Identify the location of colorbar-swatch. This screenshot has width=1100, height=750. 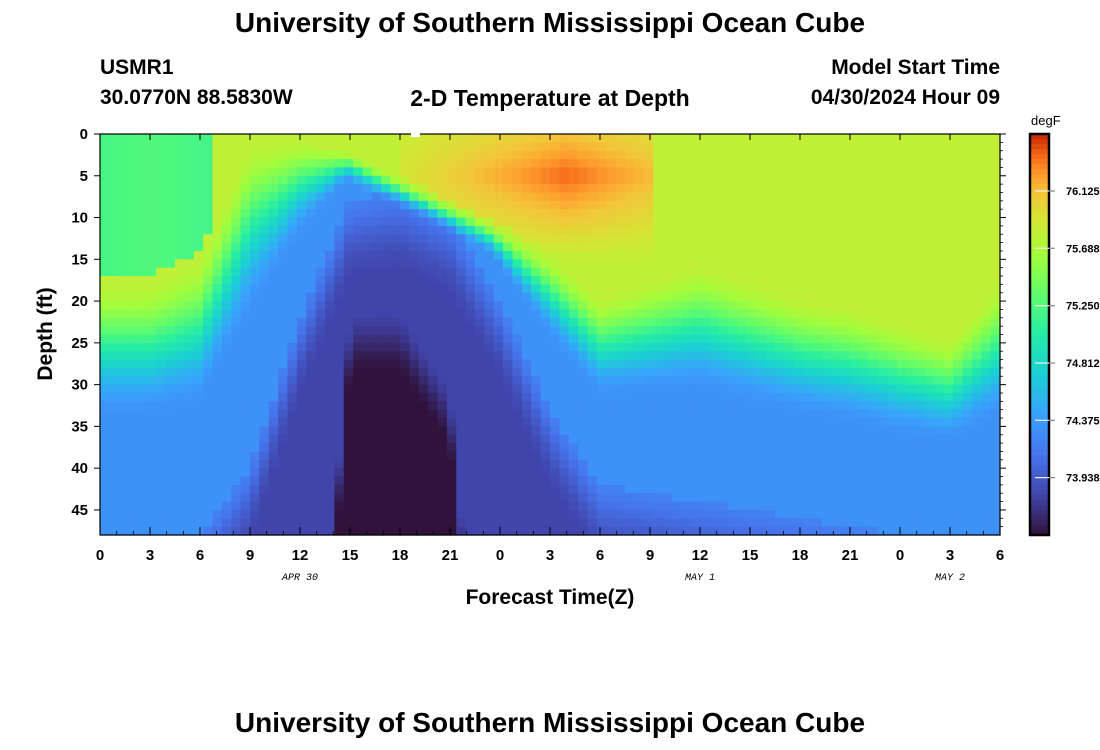
(1039, 392).